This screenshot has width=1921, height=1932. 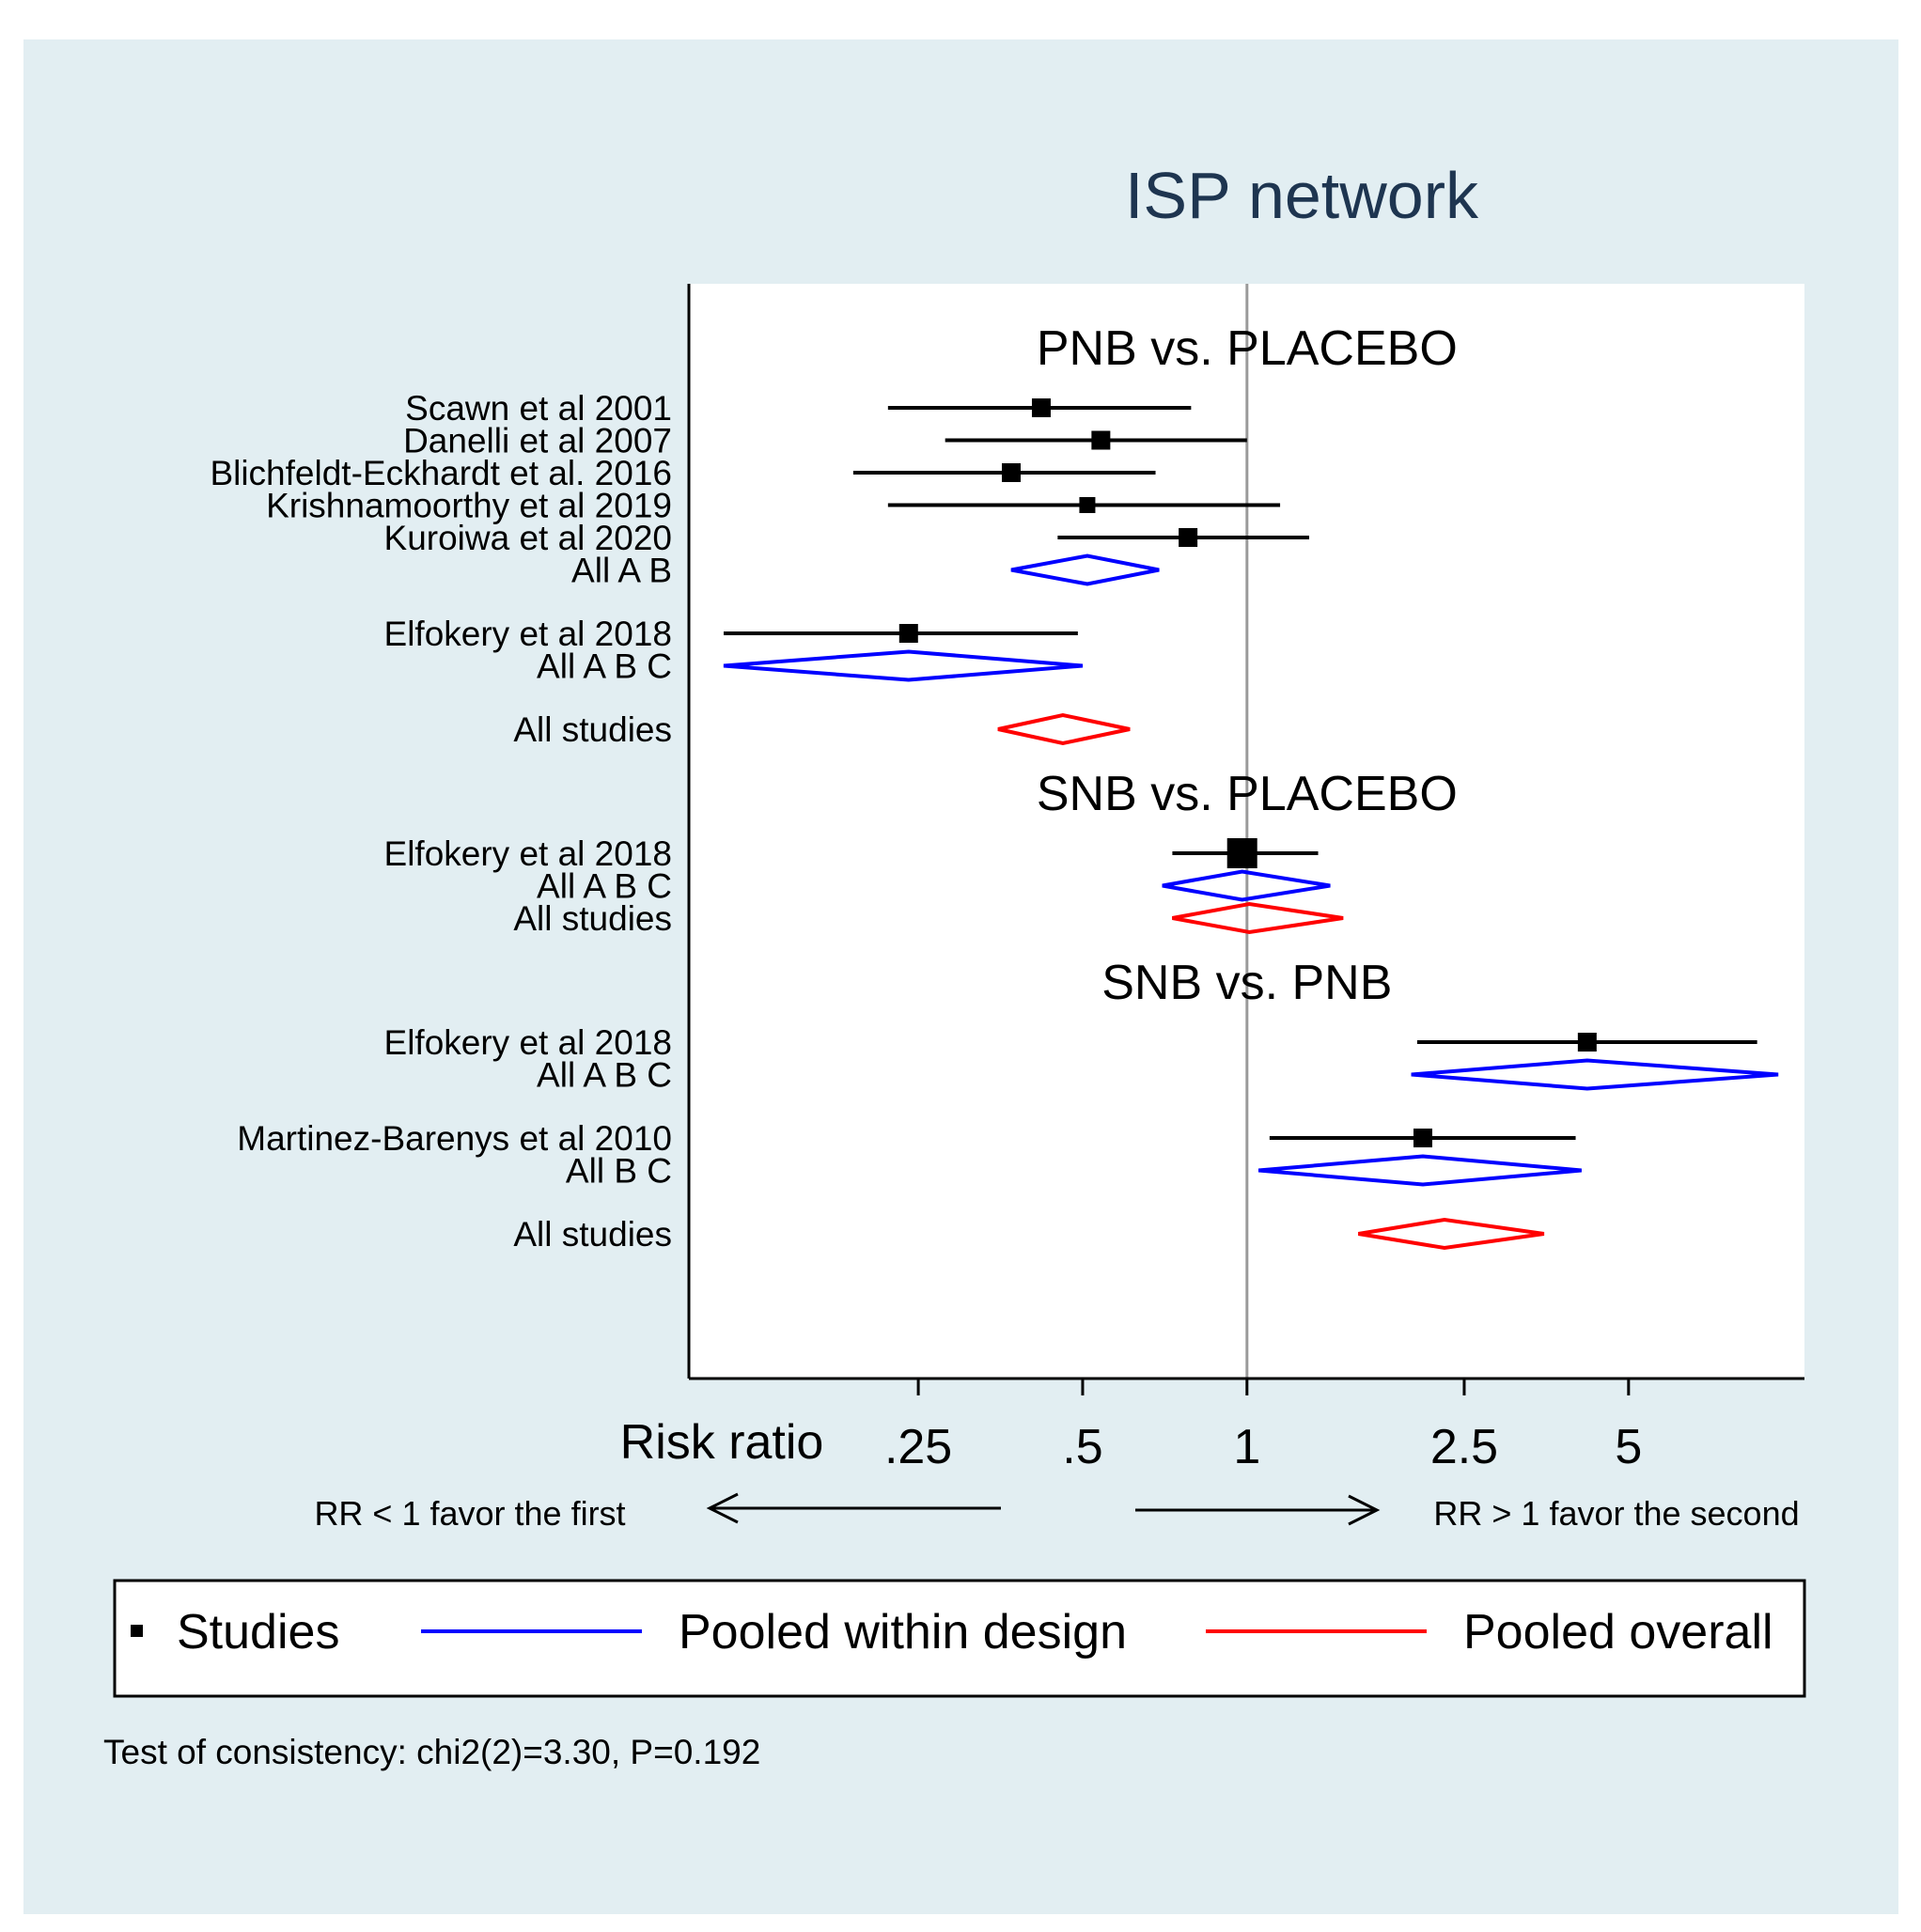 What do you see at coordinates (258, 1632) in the screenshot?
I see `legend-studies-label: Studies` at bounding box center [258, 1632].